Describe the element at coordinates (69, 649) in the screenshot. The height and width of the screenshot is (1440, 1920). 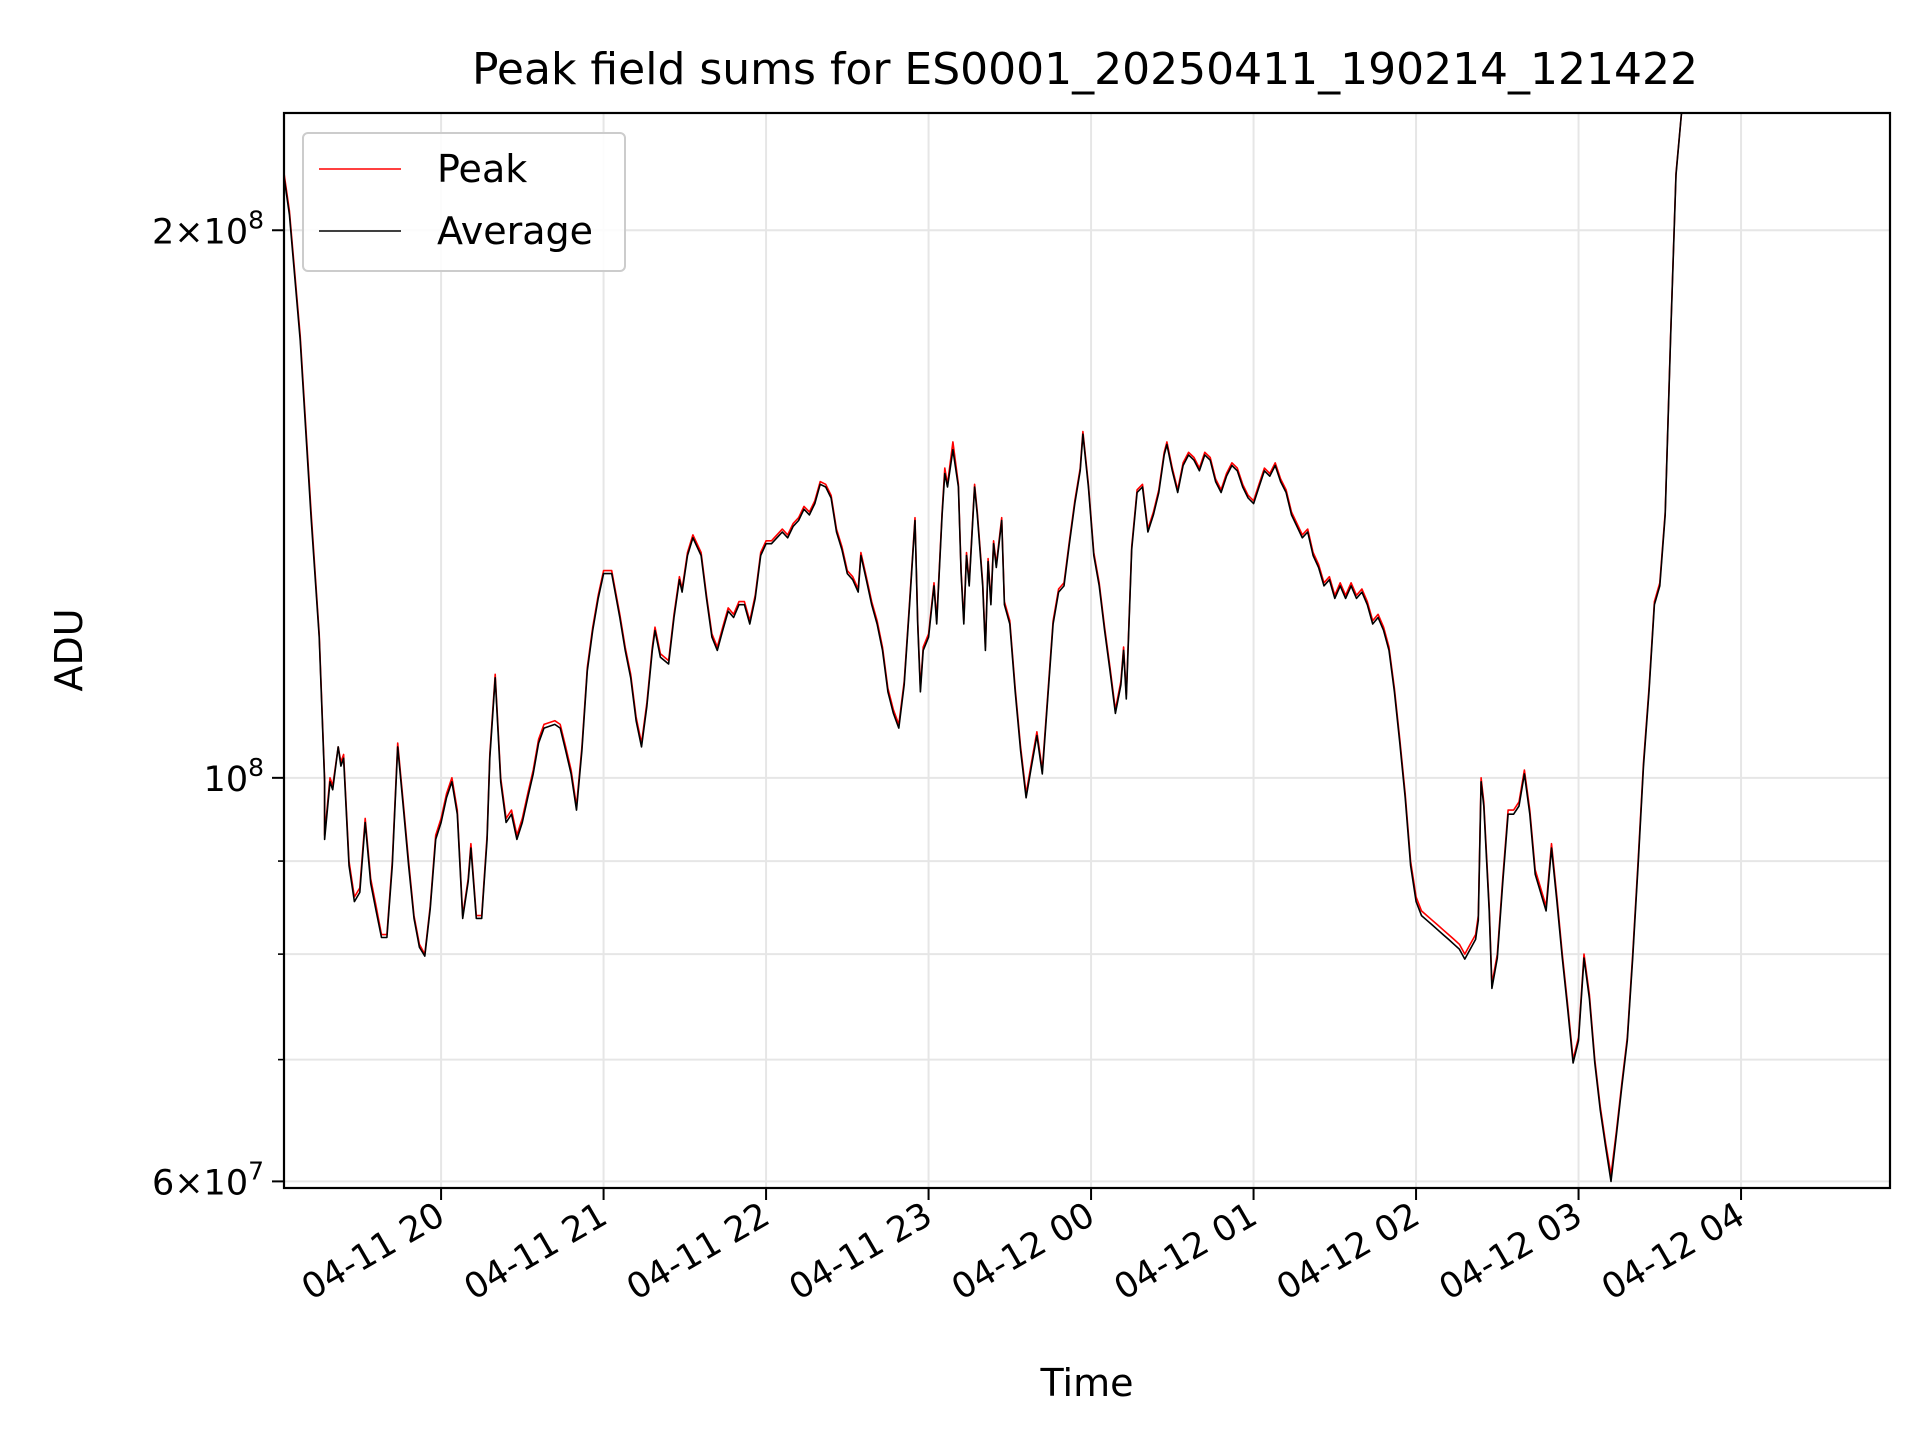
I see `y-axis-label: ADU` at that location.